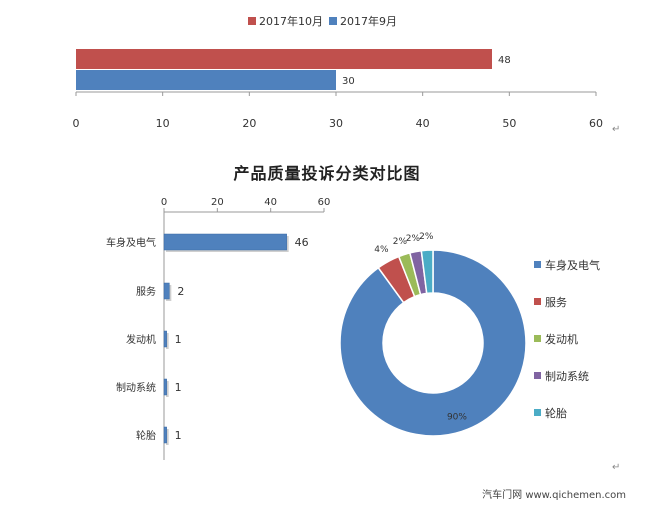 This screenshot has width=654, height=509. Describe the element at coordinates (348, 81) in the screenshot. I see `data-label: 30` at that location.